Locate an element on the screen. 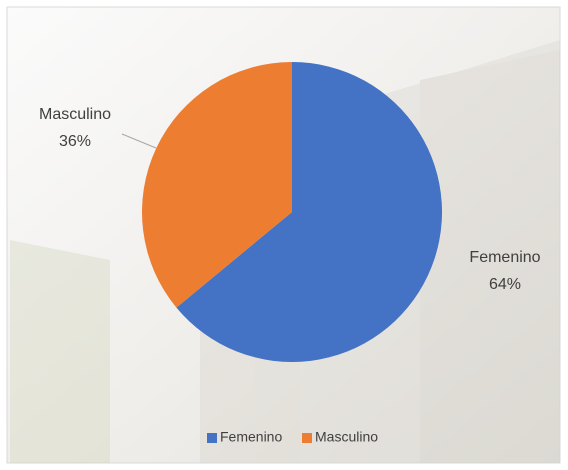  pie-slice is located at coordinates (217, 185).